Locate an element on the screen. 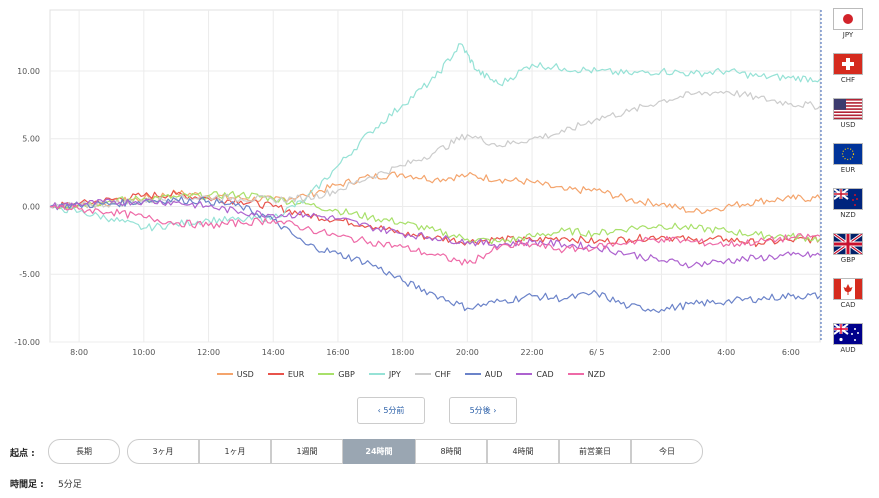 This screenshot has width=879, height=498. x-tick-label: 4:00 is located at coordinates (726, 352).